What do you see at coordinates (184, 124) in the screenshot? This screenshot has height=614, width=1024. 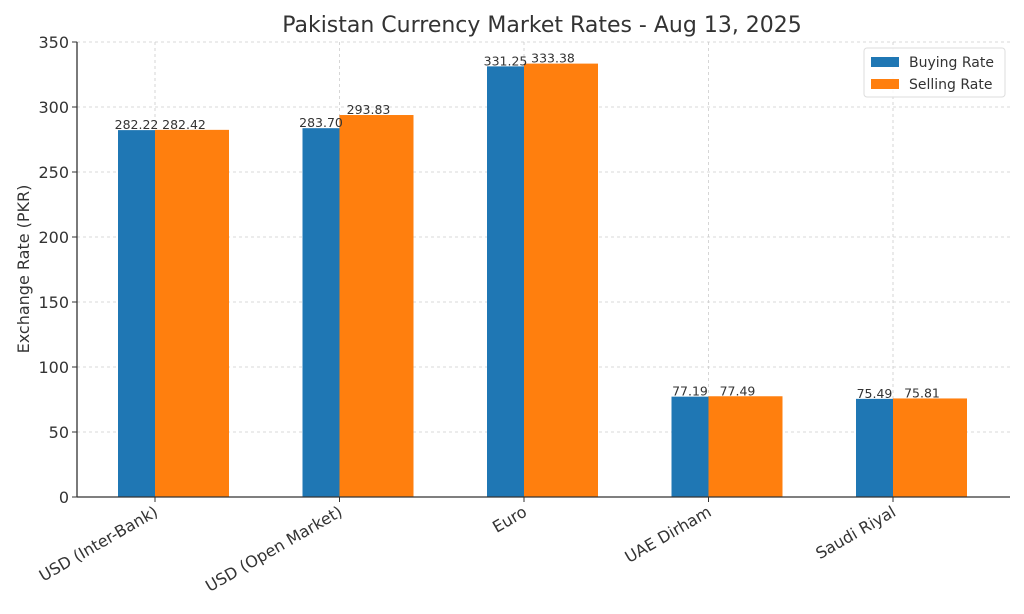 I see `value-label-selling: 282.42` at bounding box center [184, 124].